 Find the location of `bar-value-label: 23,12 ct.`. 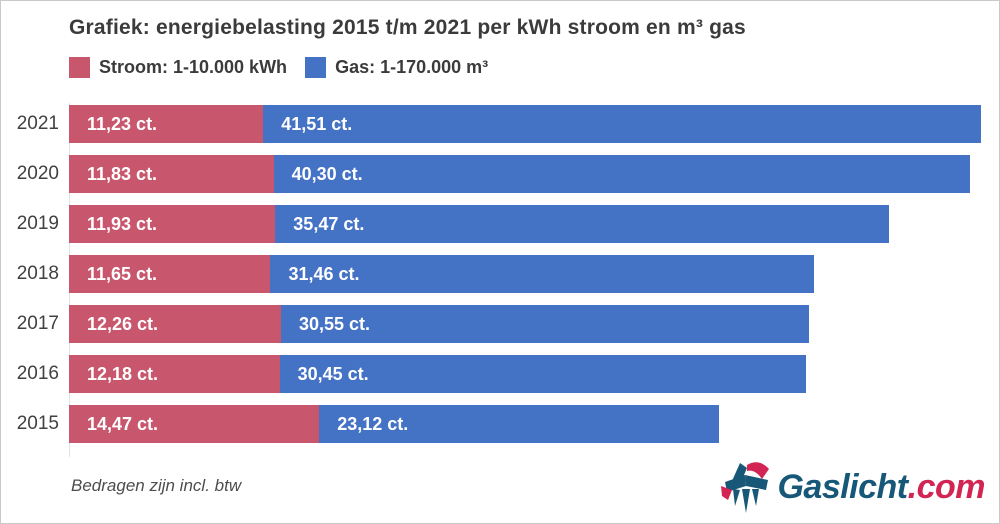

bar-value-label: 23,12 ct. is located at coordinates (373, 423).